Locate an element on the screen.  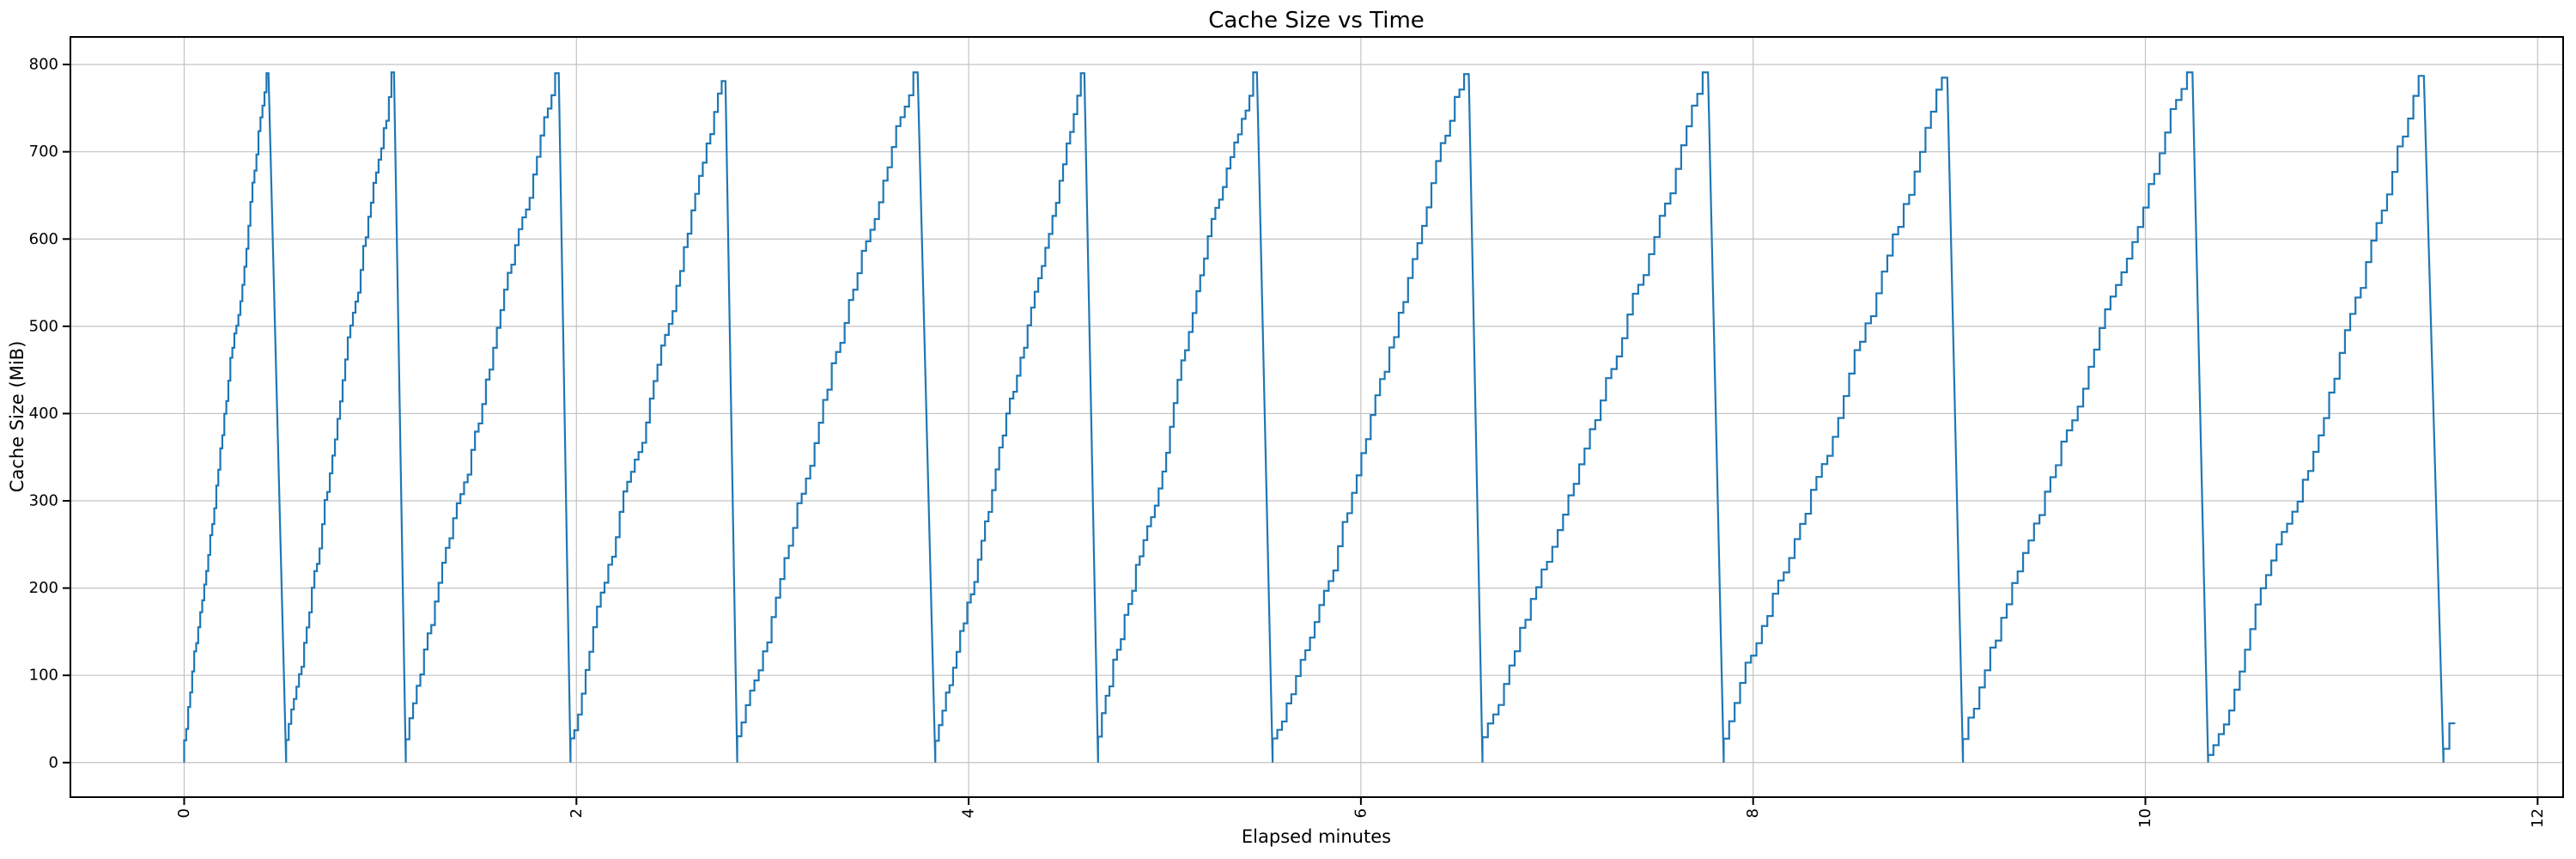
y-tick-label: 0 is located at coordinates (53, 762).